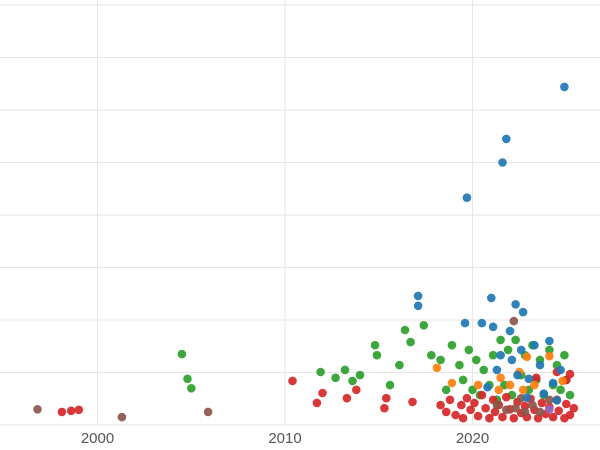  Describe the element at coordinates (97, 438) in the screenshot. I see `x-tick-label: 2000` at that location.